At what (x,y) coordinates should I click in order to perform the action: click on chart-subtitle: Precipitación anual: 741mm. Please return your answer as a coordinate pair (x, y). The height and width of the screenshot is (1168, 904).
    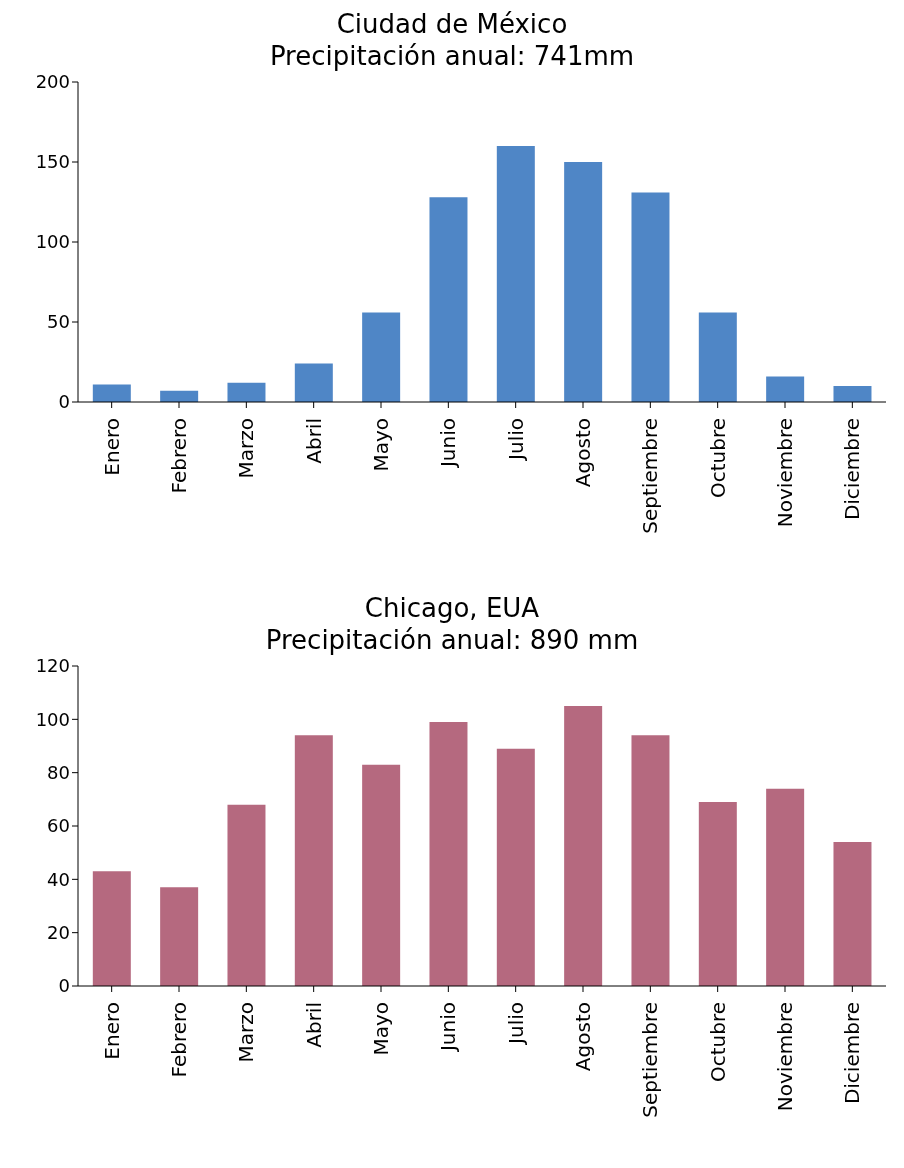
    Looking at the image, I should click on (452, 56).